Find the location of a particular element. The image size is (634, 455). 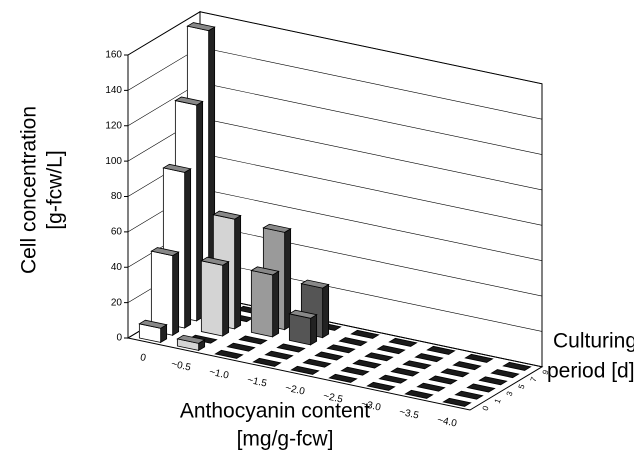

grid-line is located at coordinates (335, 48).